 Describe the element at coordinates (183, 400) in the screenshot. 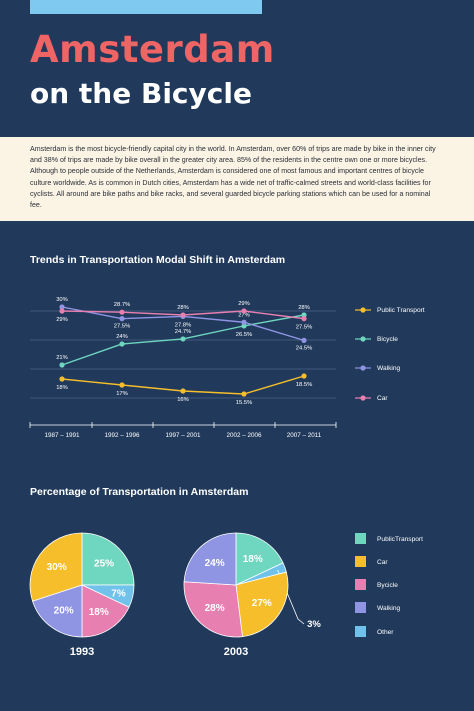

I see `data-label-0-2: 16%` at that location.